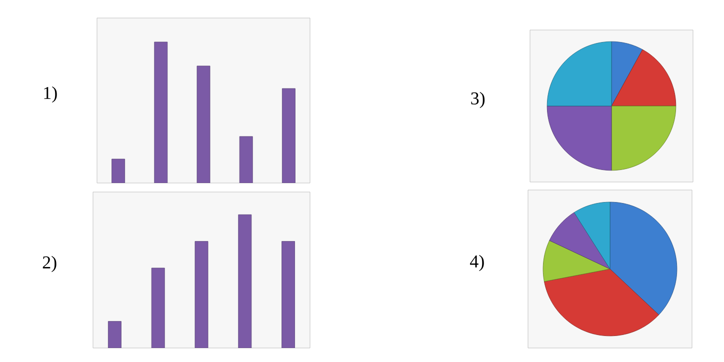 This screenshot has width=724, height=362. I want to click on text: 2), so click(49, 264).